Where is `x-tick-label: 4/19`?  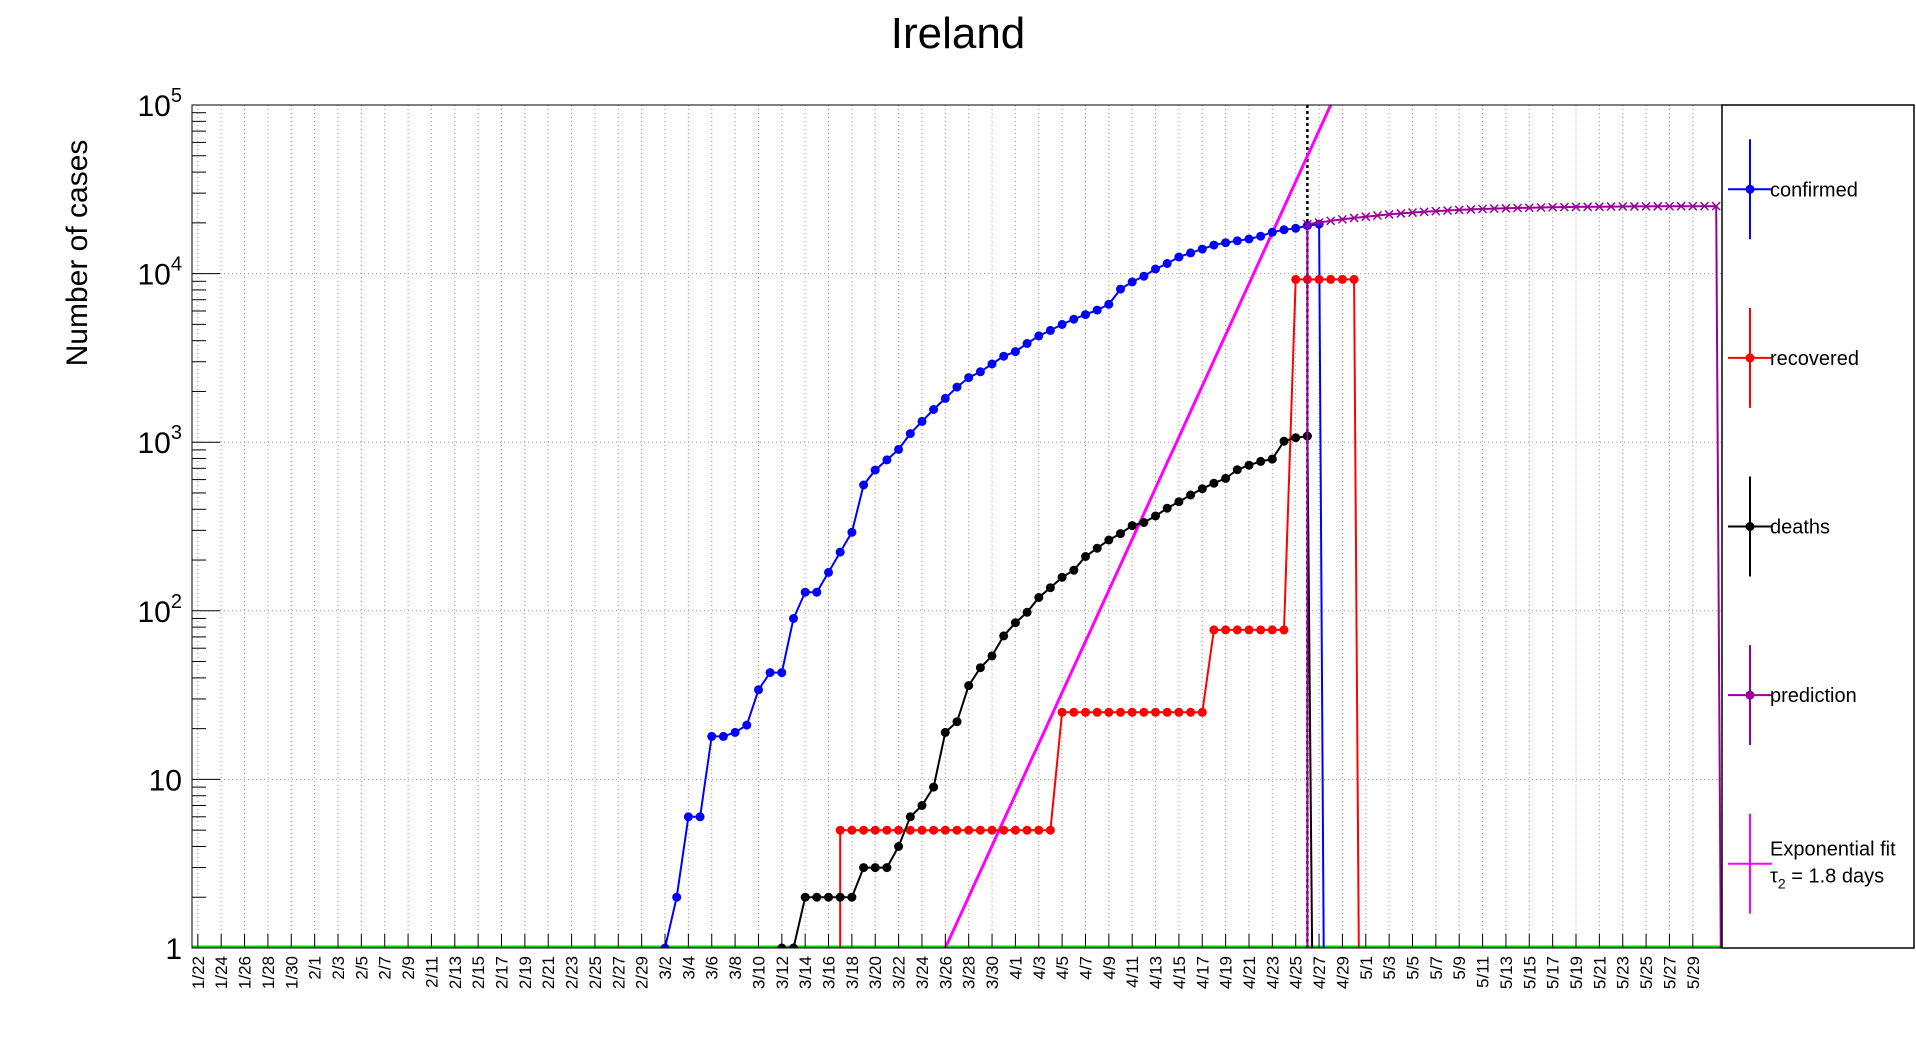 x-tick-label: 4/19 is located at coordinates (1226, 972).